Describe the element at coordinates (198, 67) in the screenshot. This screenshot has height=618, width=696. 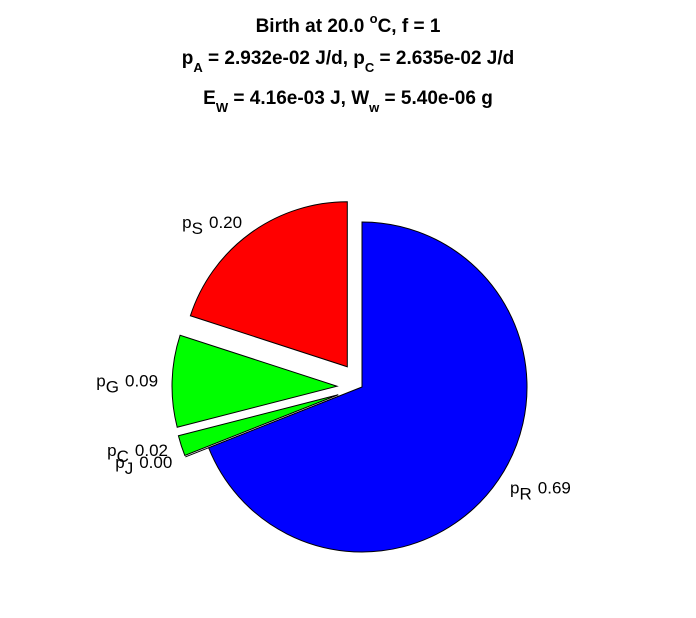
I see `title-part: A` at that location.